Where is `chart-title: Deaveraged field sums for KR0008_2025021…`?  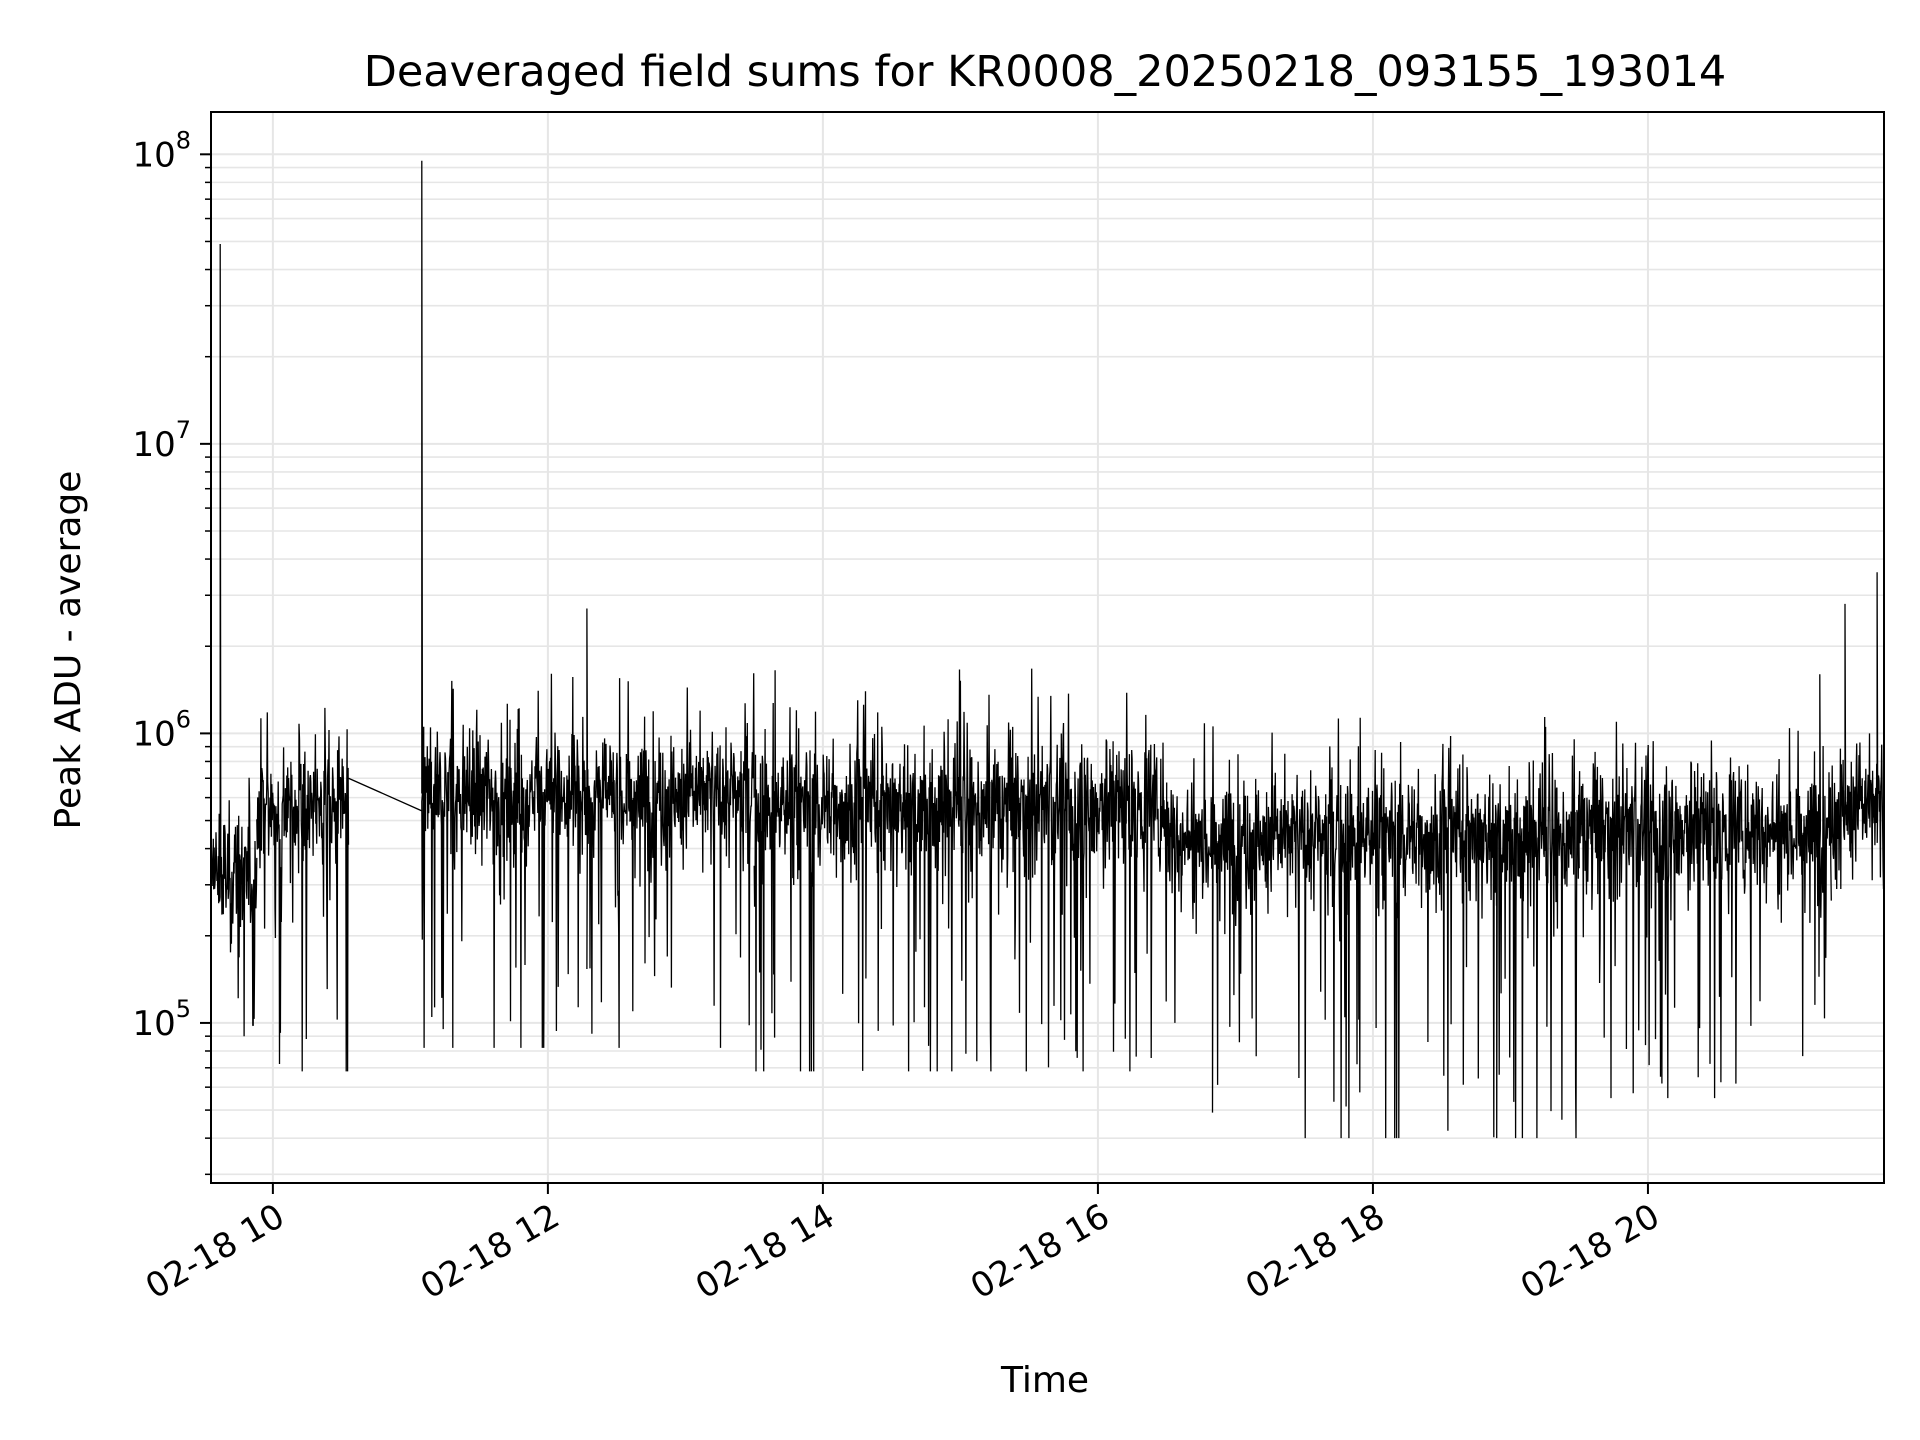
chart-title: Deaveraged field sums for KR0008_2025021… is located at coordinates (1045, 72).